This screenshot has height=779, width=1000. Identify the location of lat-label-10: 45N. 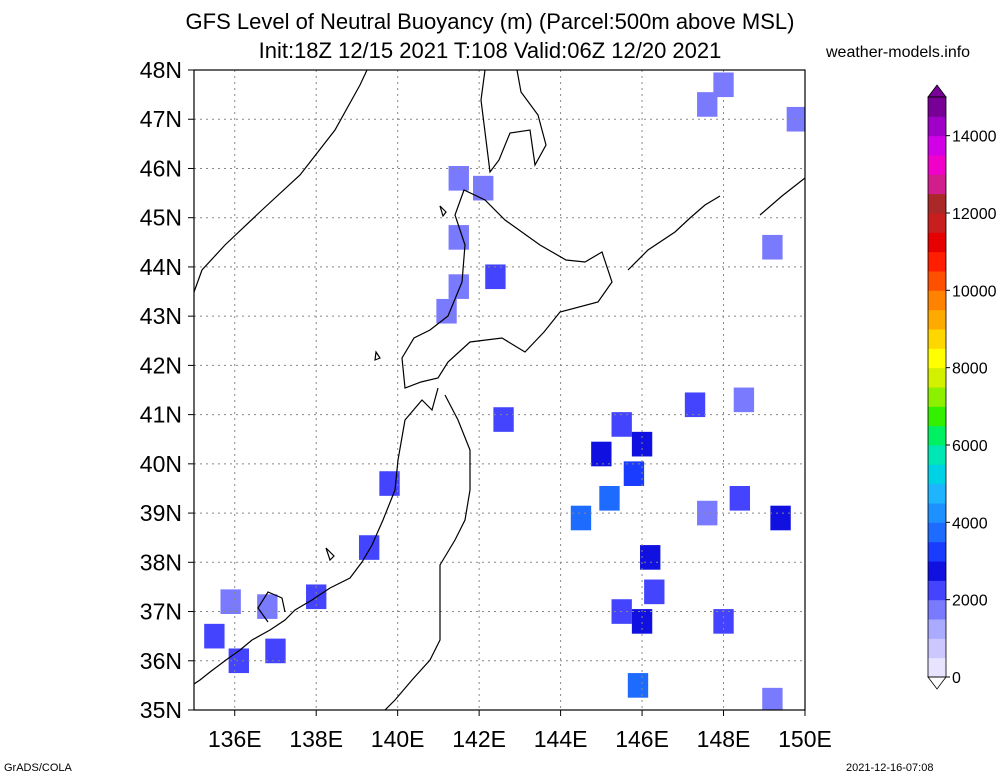
(161, 218).